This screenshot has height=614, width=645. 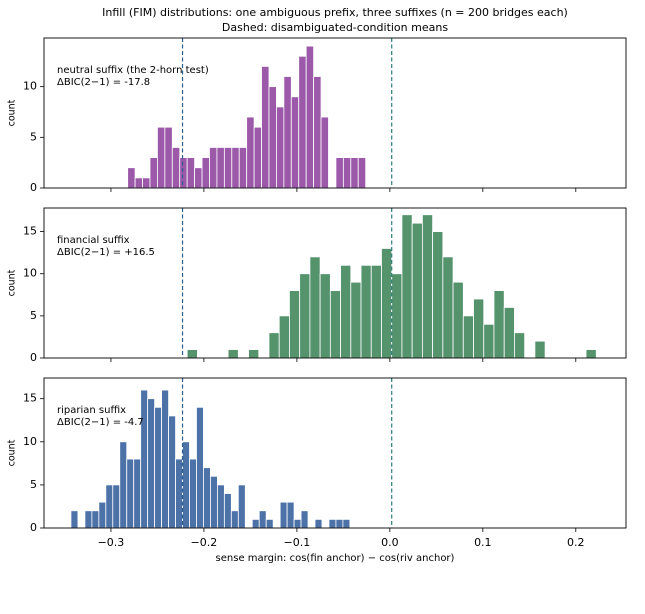 I want to click on x-tick-label: −0.2, so click(x=204, y=542).